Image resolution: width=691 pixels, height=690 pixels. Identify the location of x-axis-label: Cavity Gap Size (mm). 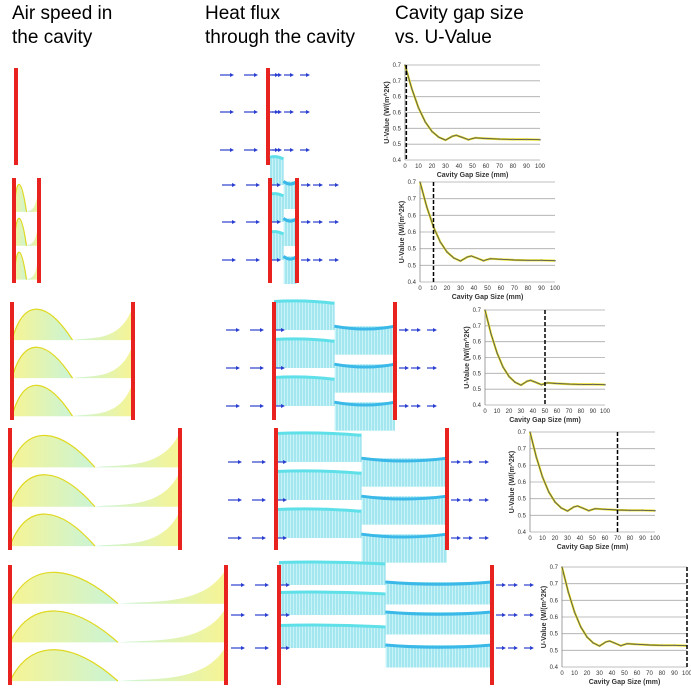
(488, 297).